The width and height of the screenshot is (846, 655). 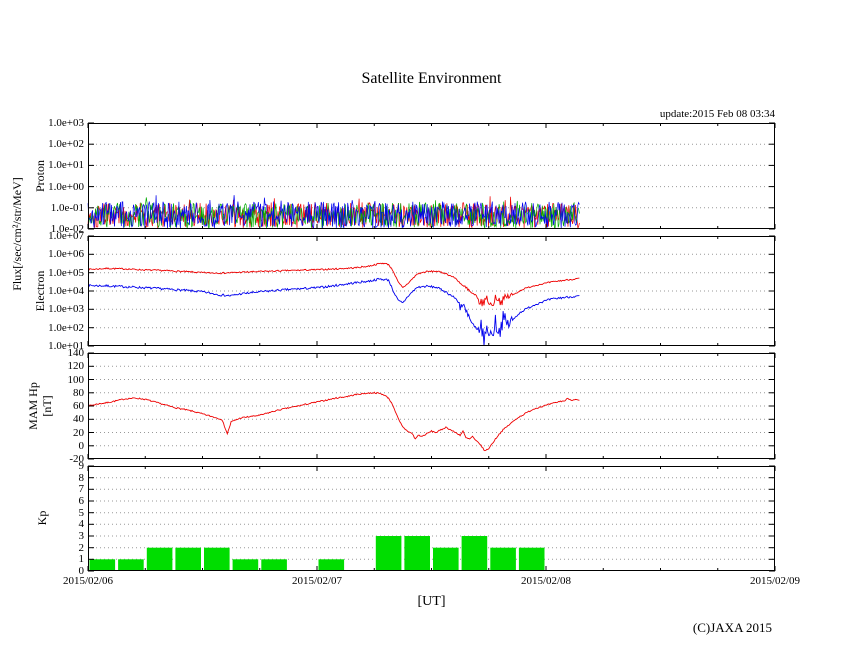 I want to click on y-tick-label: 120, so click(x=76, y=366).